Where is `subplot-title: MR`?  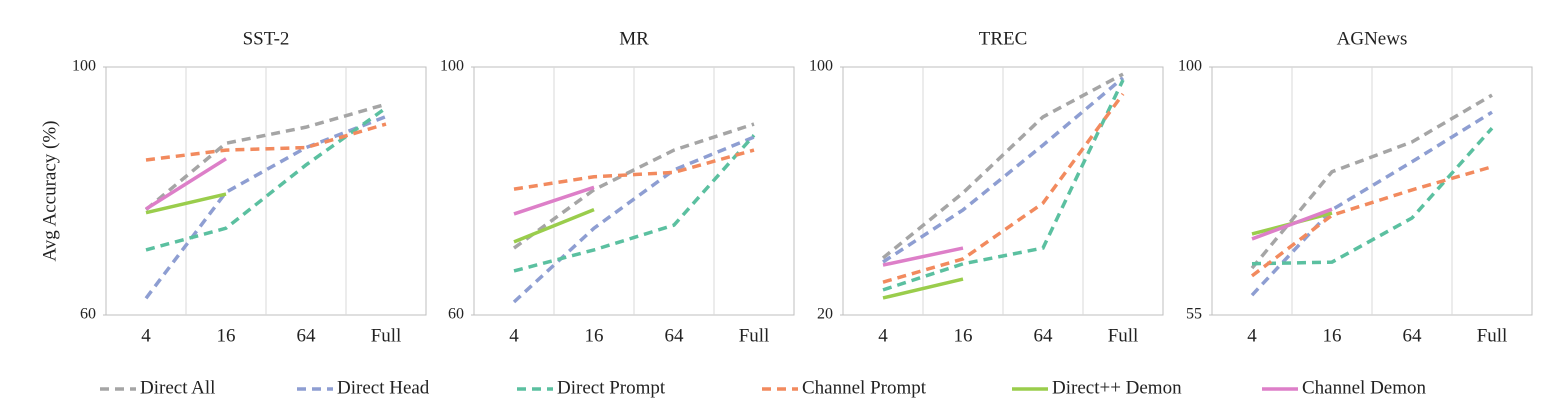
subplot-title: MR is located at coordinates (634, 38).